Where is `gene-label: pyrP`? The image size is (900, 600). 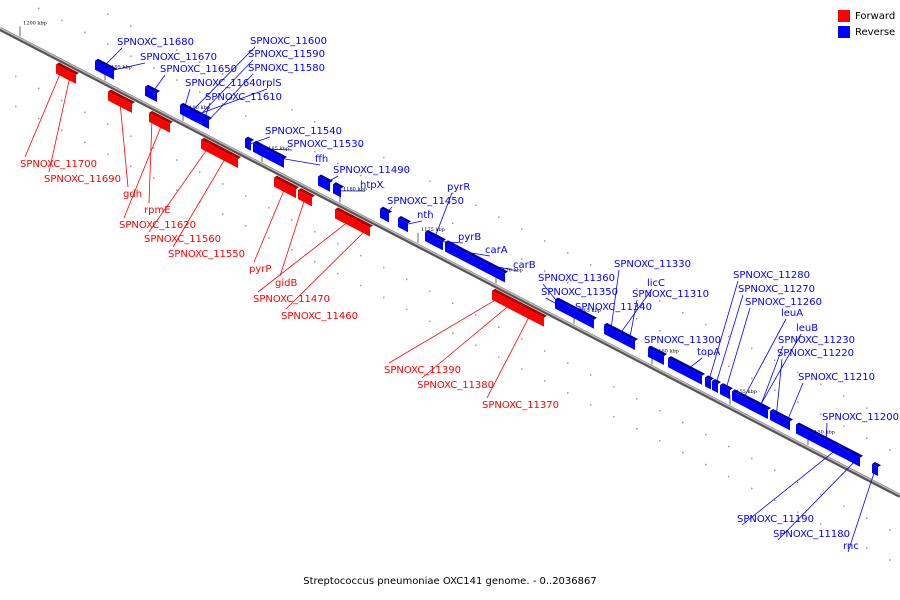
gene-label: pyrP is located at coordinates (260, 269).